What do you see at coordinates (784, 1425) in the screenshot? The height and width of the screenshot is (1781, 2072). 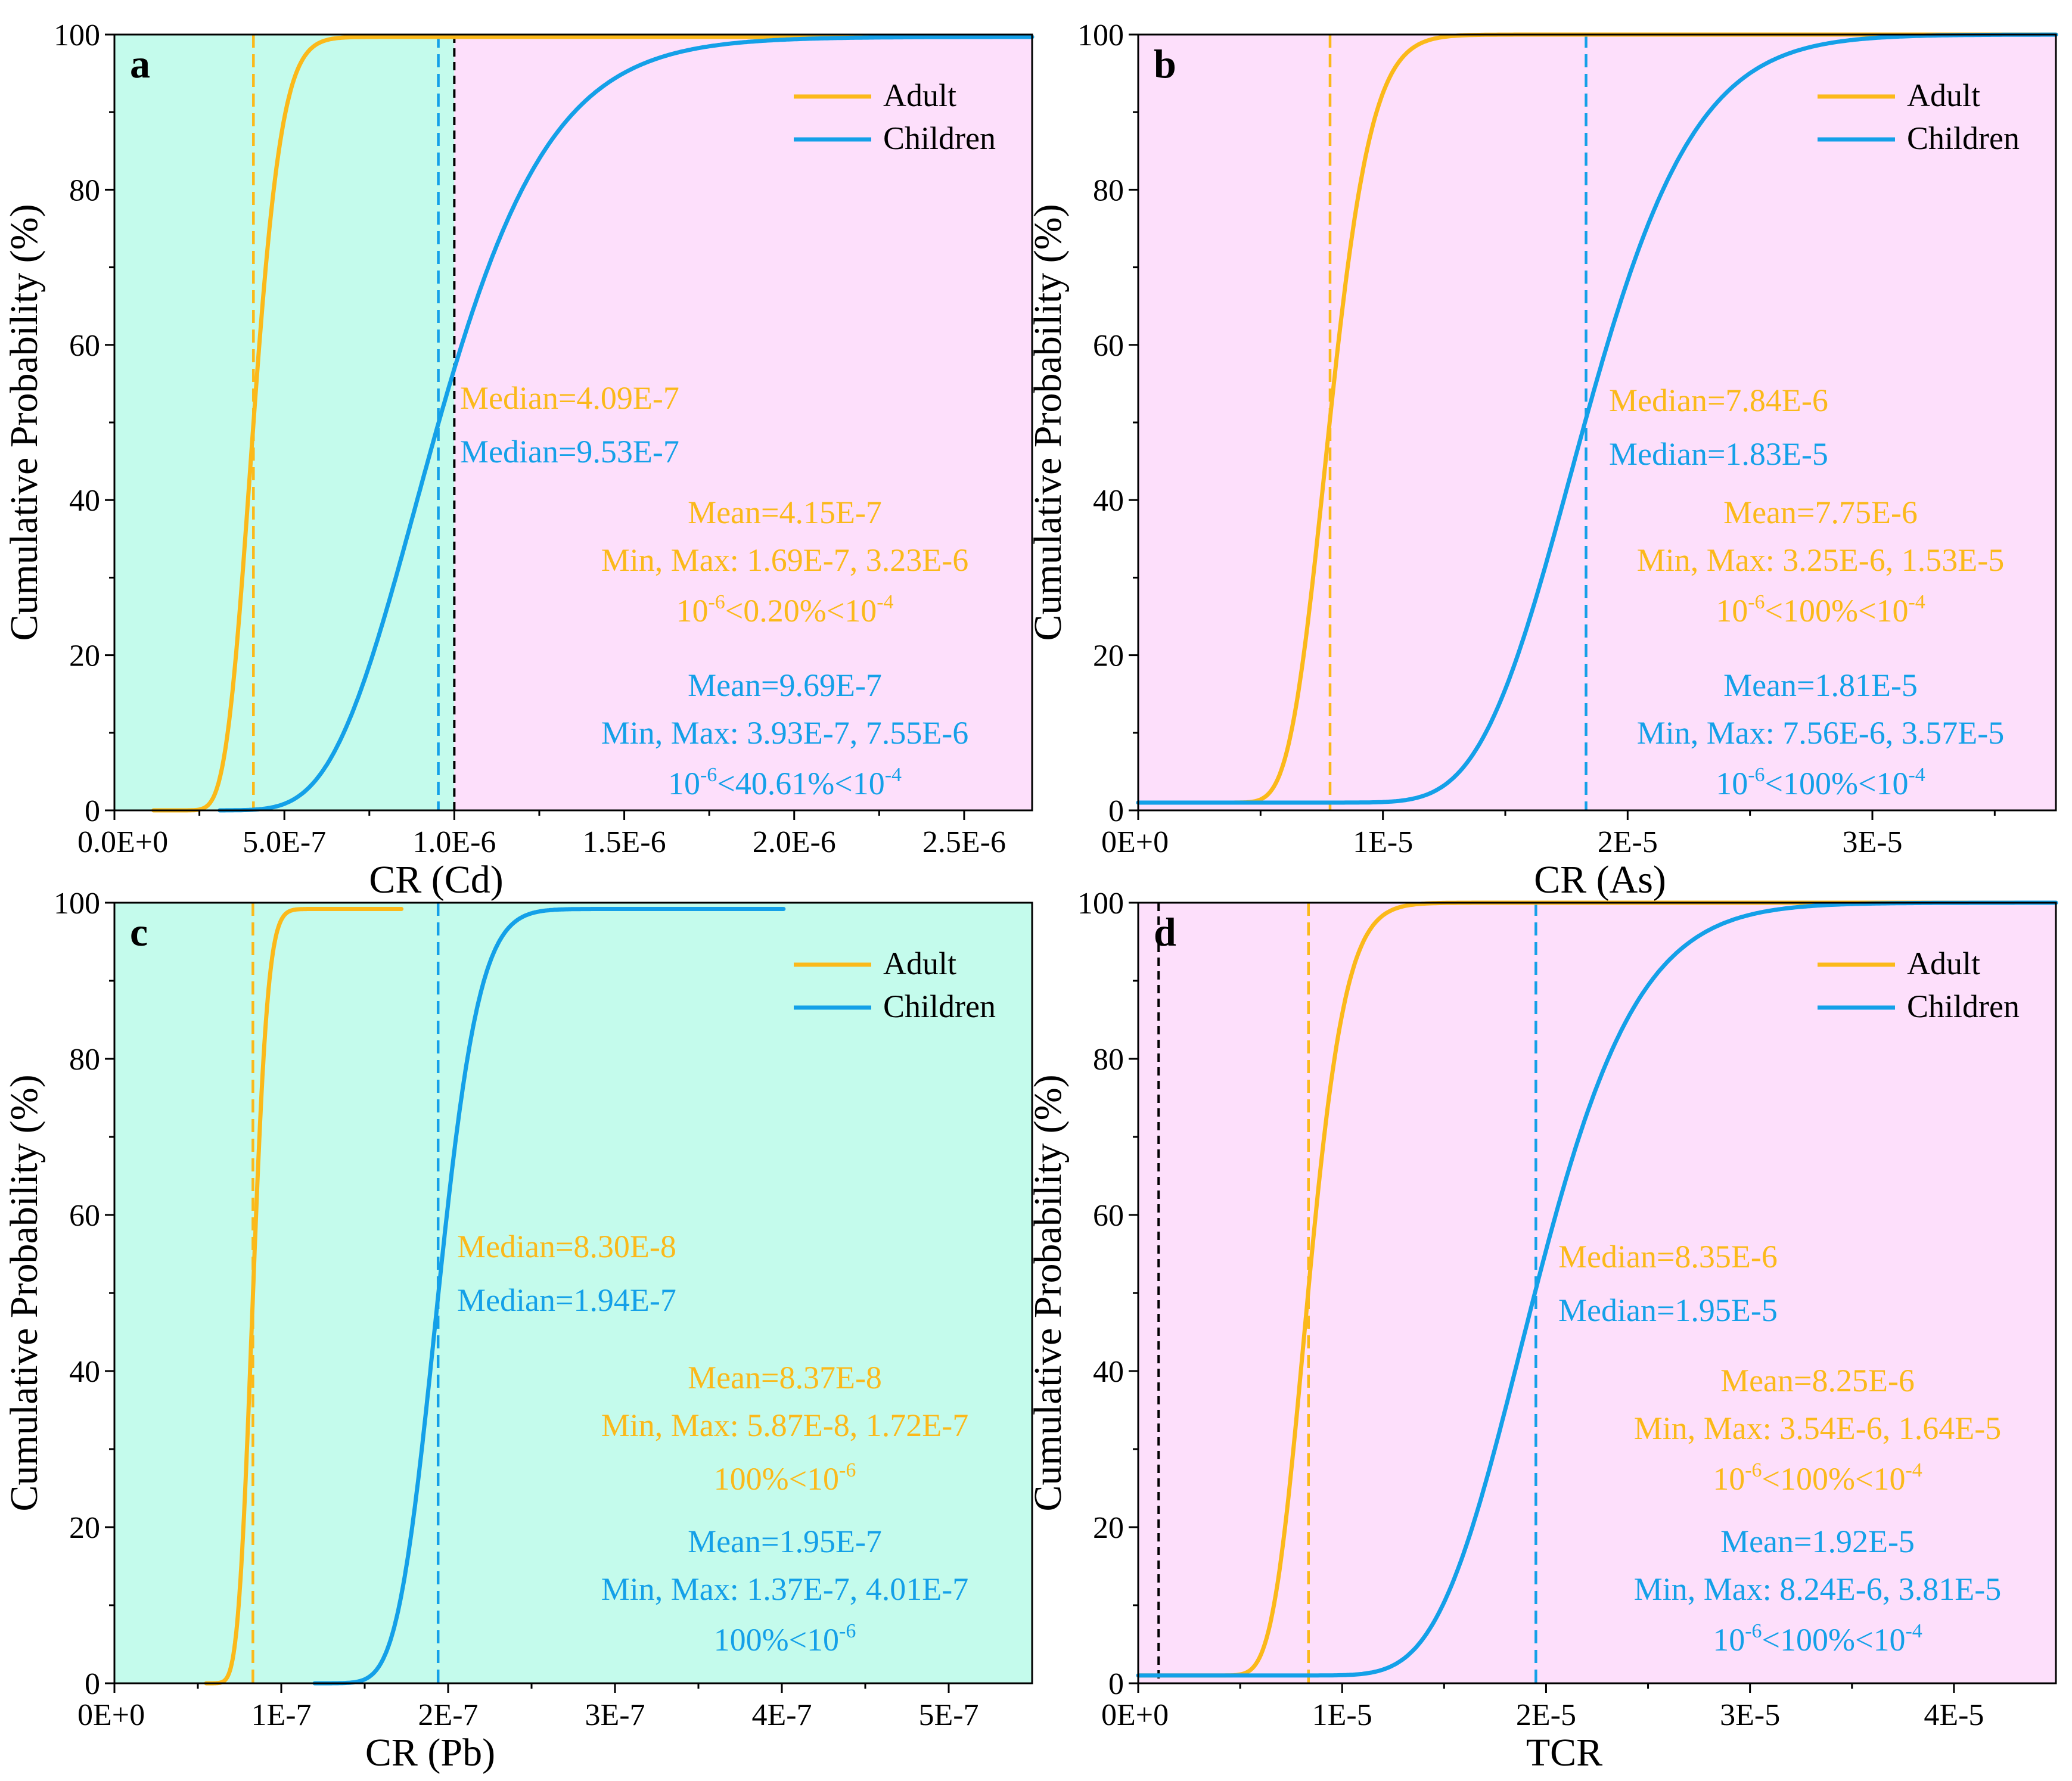 I see `adult-minmax-label: Min, Max: 5.87E-8, 1.72E-7` at bounding box center [784, 1425].